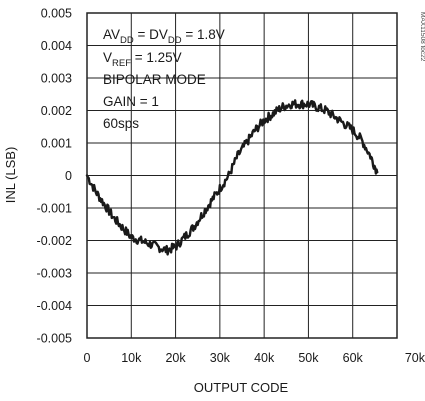  Describe the element at coordinates (54, 339) in the screenshot. I see `y-tick-label: -0.005` at that location.